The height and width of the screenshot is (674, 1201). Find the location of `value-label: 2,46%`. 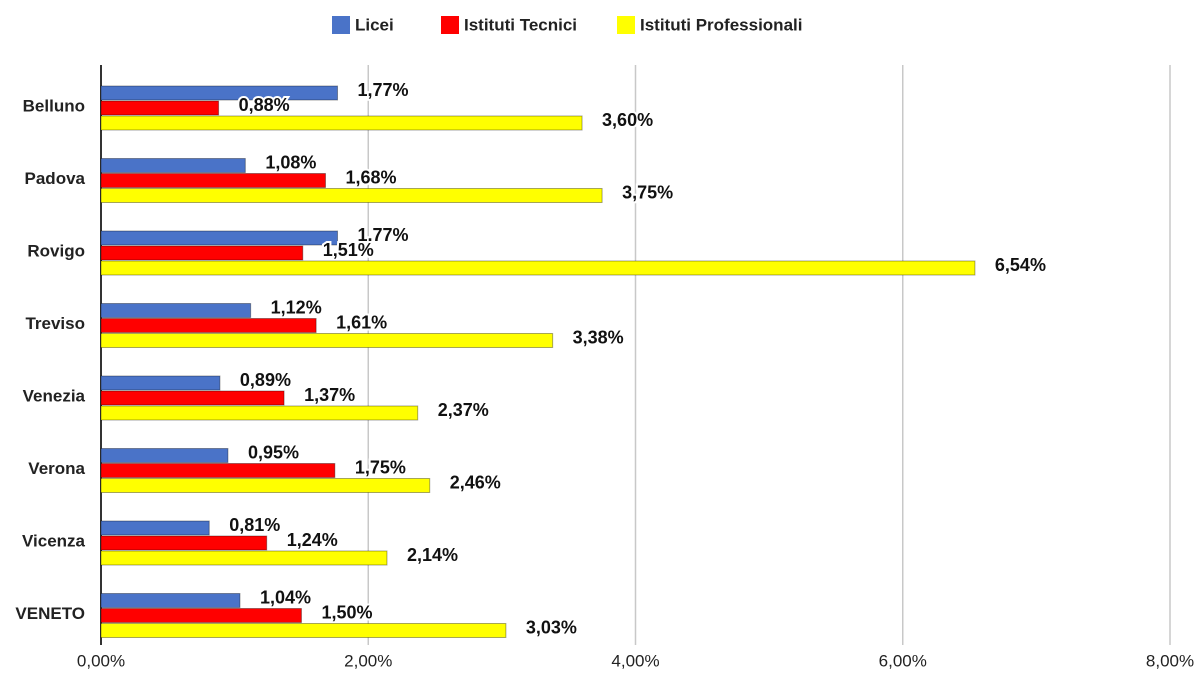

value-label: 2,46% is located at coordinates (475, 482).